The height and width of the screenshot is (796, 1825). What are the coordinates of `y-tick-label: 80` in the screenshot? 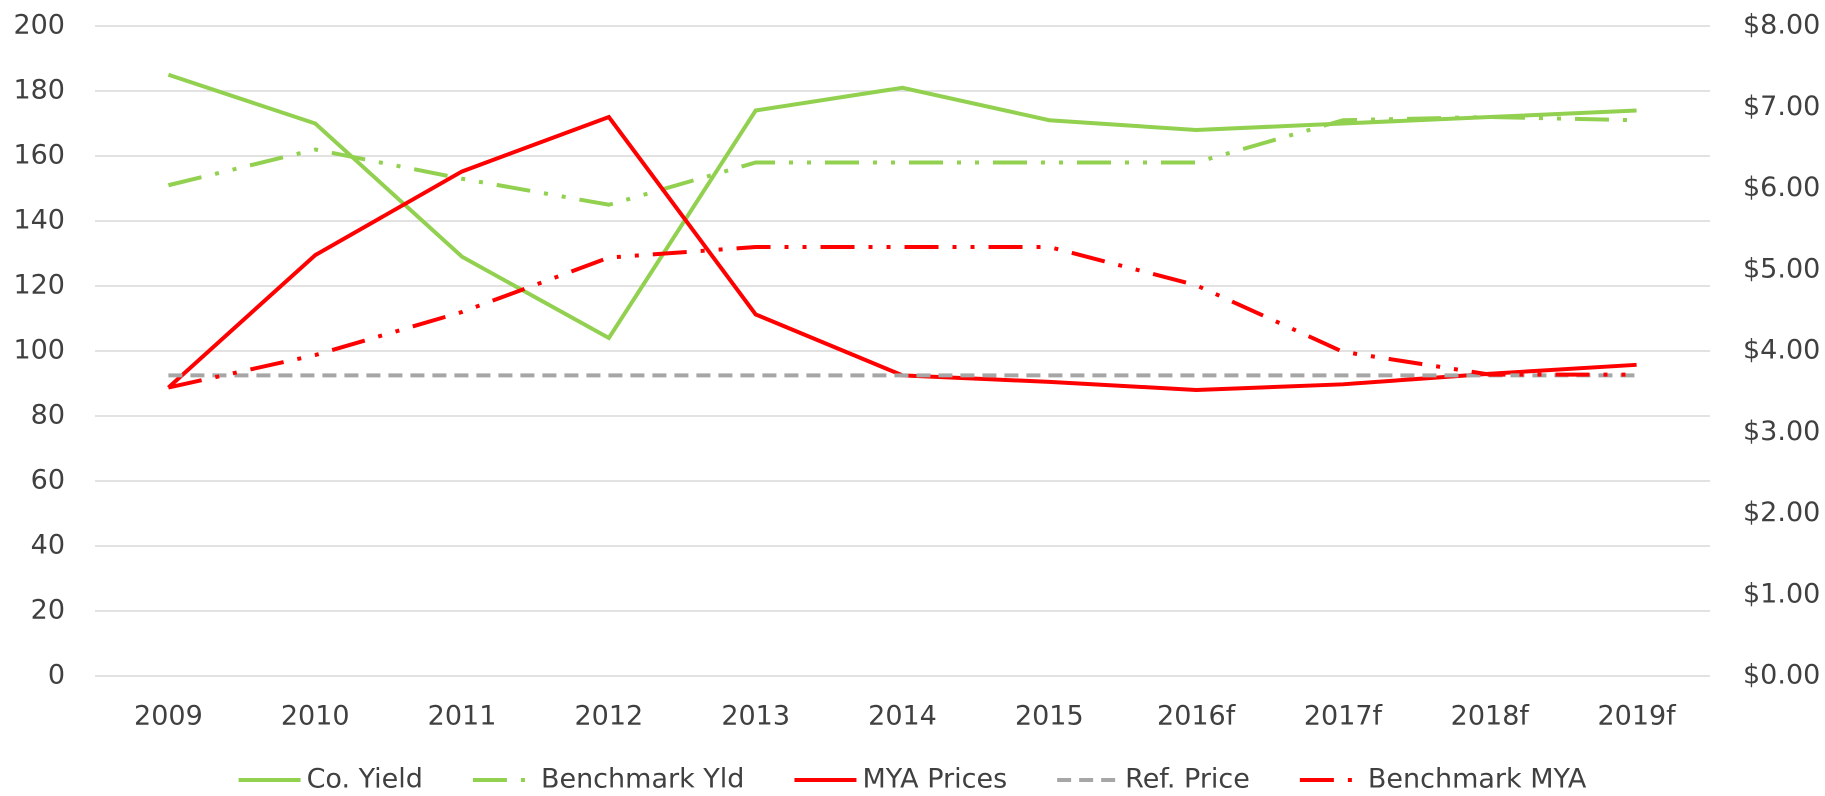 It's located at (48, 415).